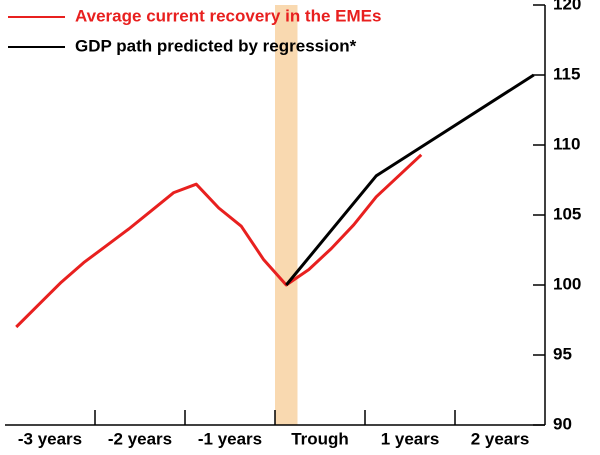  I want to click on x-tick-label: 2 years, so click(500, 438).